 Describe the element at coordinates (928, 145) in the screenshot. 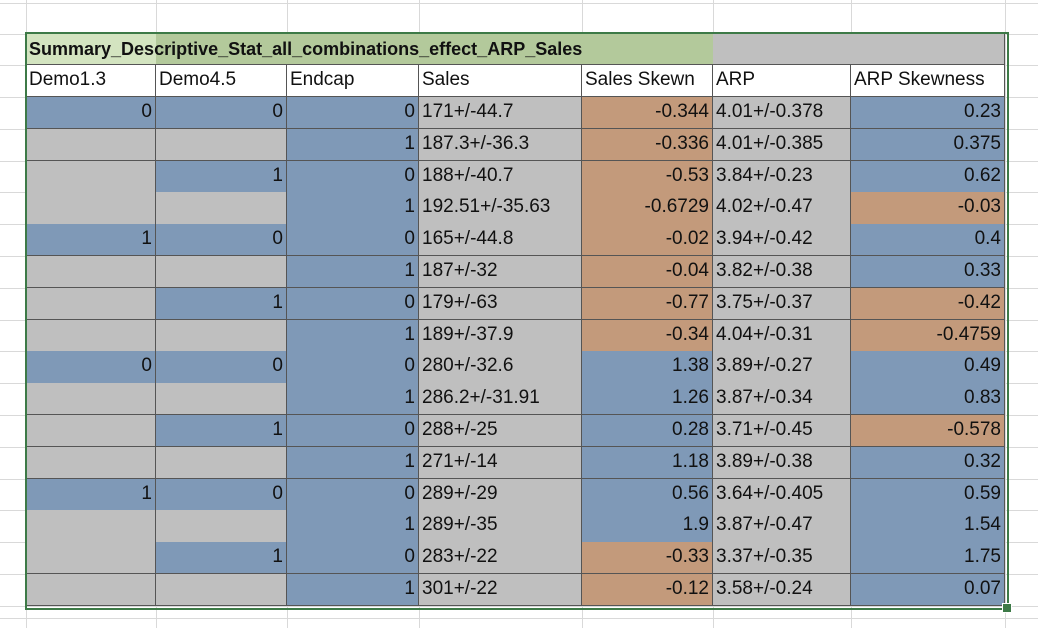

I see `cell: 0.375` at that location.